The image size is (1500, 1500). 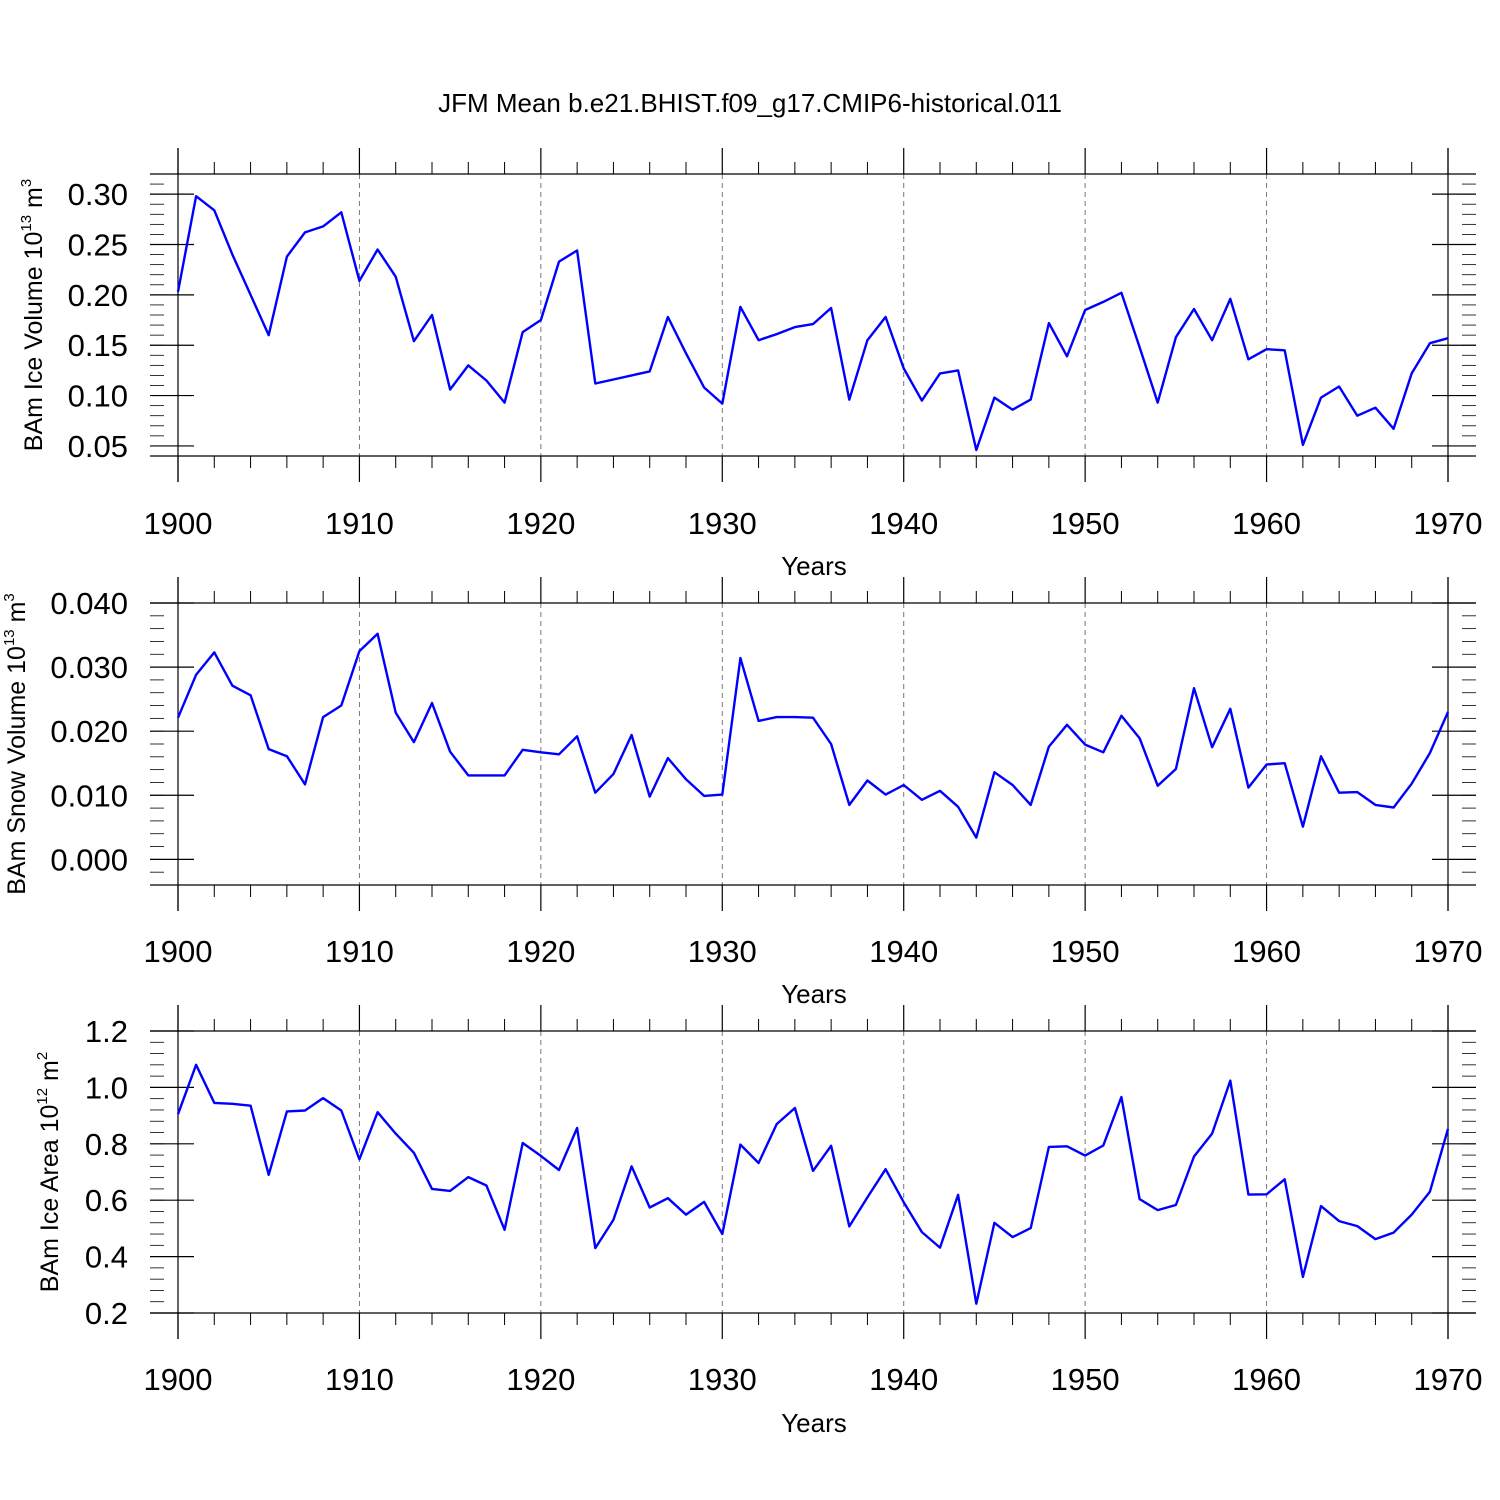 I want to click on ytick-label: 0.6, so click(x=106, y=1200).